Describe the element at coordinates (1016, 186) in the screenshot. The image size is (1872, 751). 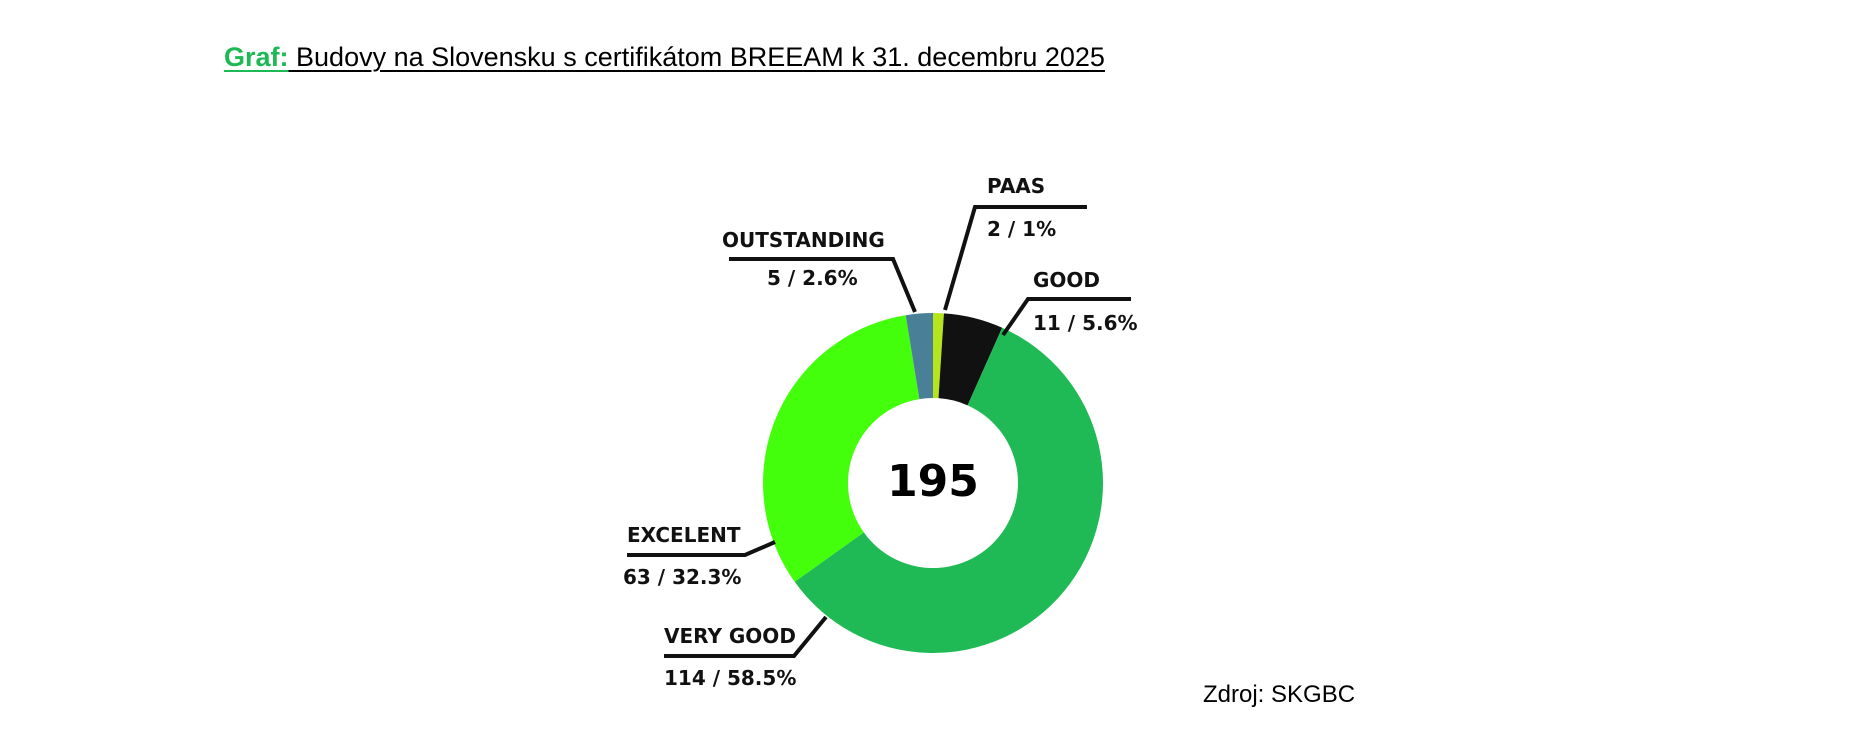
I see `label-name-paas: PAAS` at that location.